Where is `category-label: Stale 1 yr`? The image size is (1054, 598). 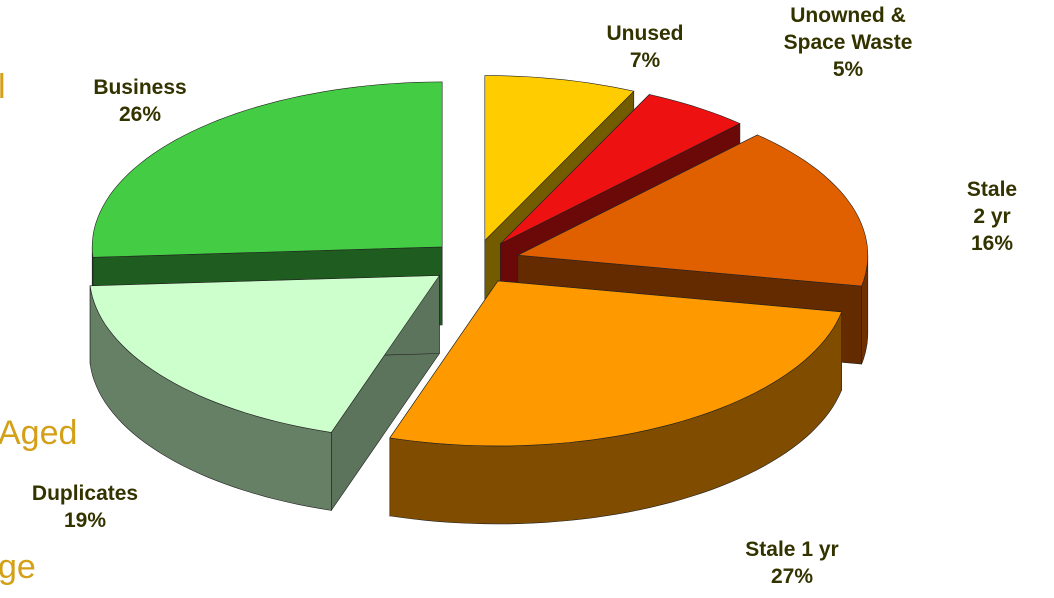
category-label: Stale 1 yr is located at coordinates (792, 549).